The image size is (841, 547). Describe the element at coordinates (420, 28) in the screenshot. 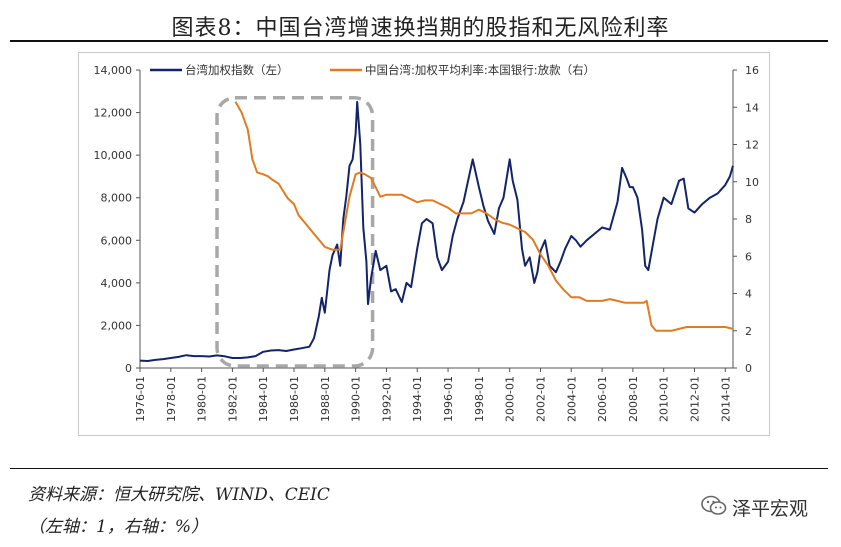

I see `figure-title: 图表8：中国台湾增速换挡期的股指和无风险利率` at that location.